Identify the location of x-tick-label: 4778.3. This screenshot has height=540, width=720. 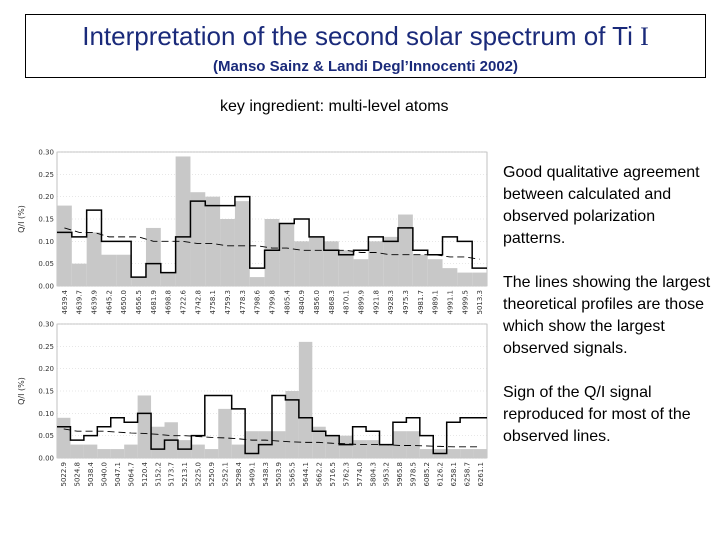
(243, 302).